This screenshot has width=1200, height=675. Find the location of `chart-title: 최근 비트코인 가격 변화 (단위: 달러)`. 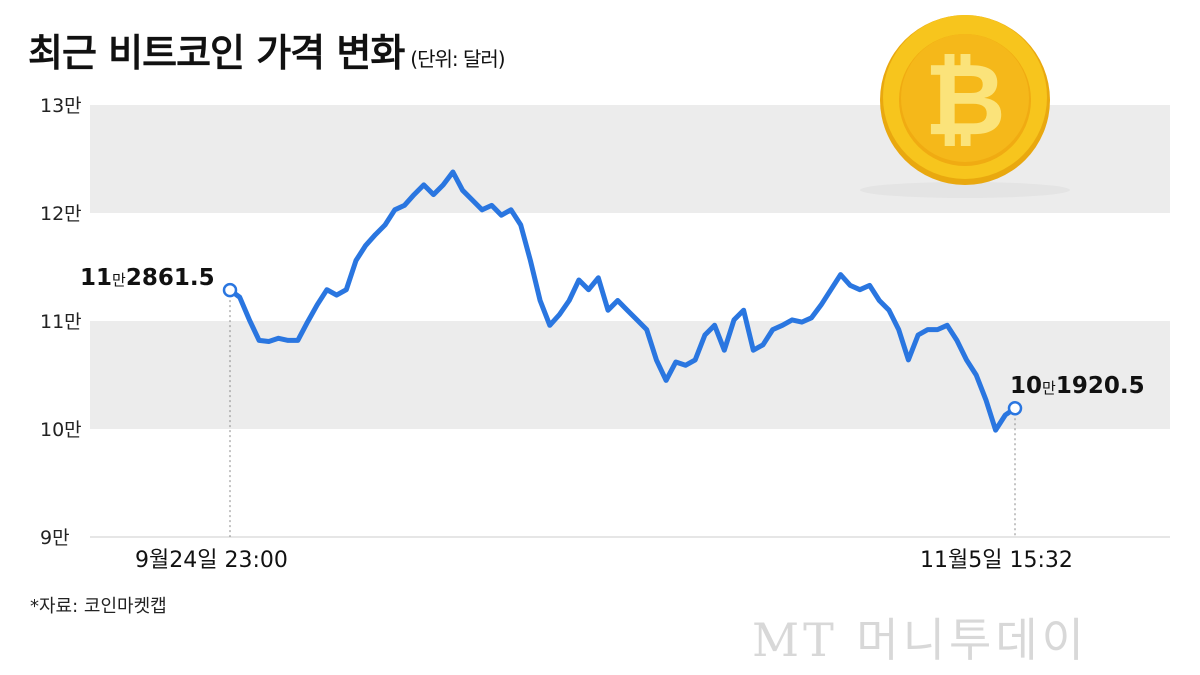

chart-title: 최근 비트코인 가격 변화 (단위: 달러) is located at coordinates (267, 49).